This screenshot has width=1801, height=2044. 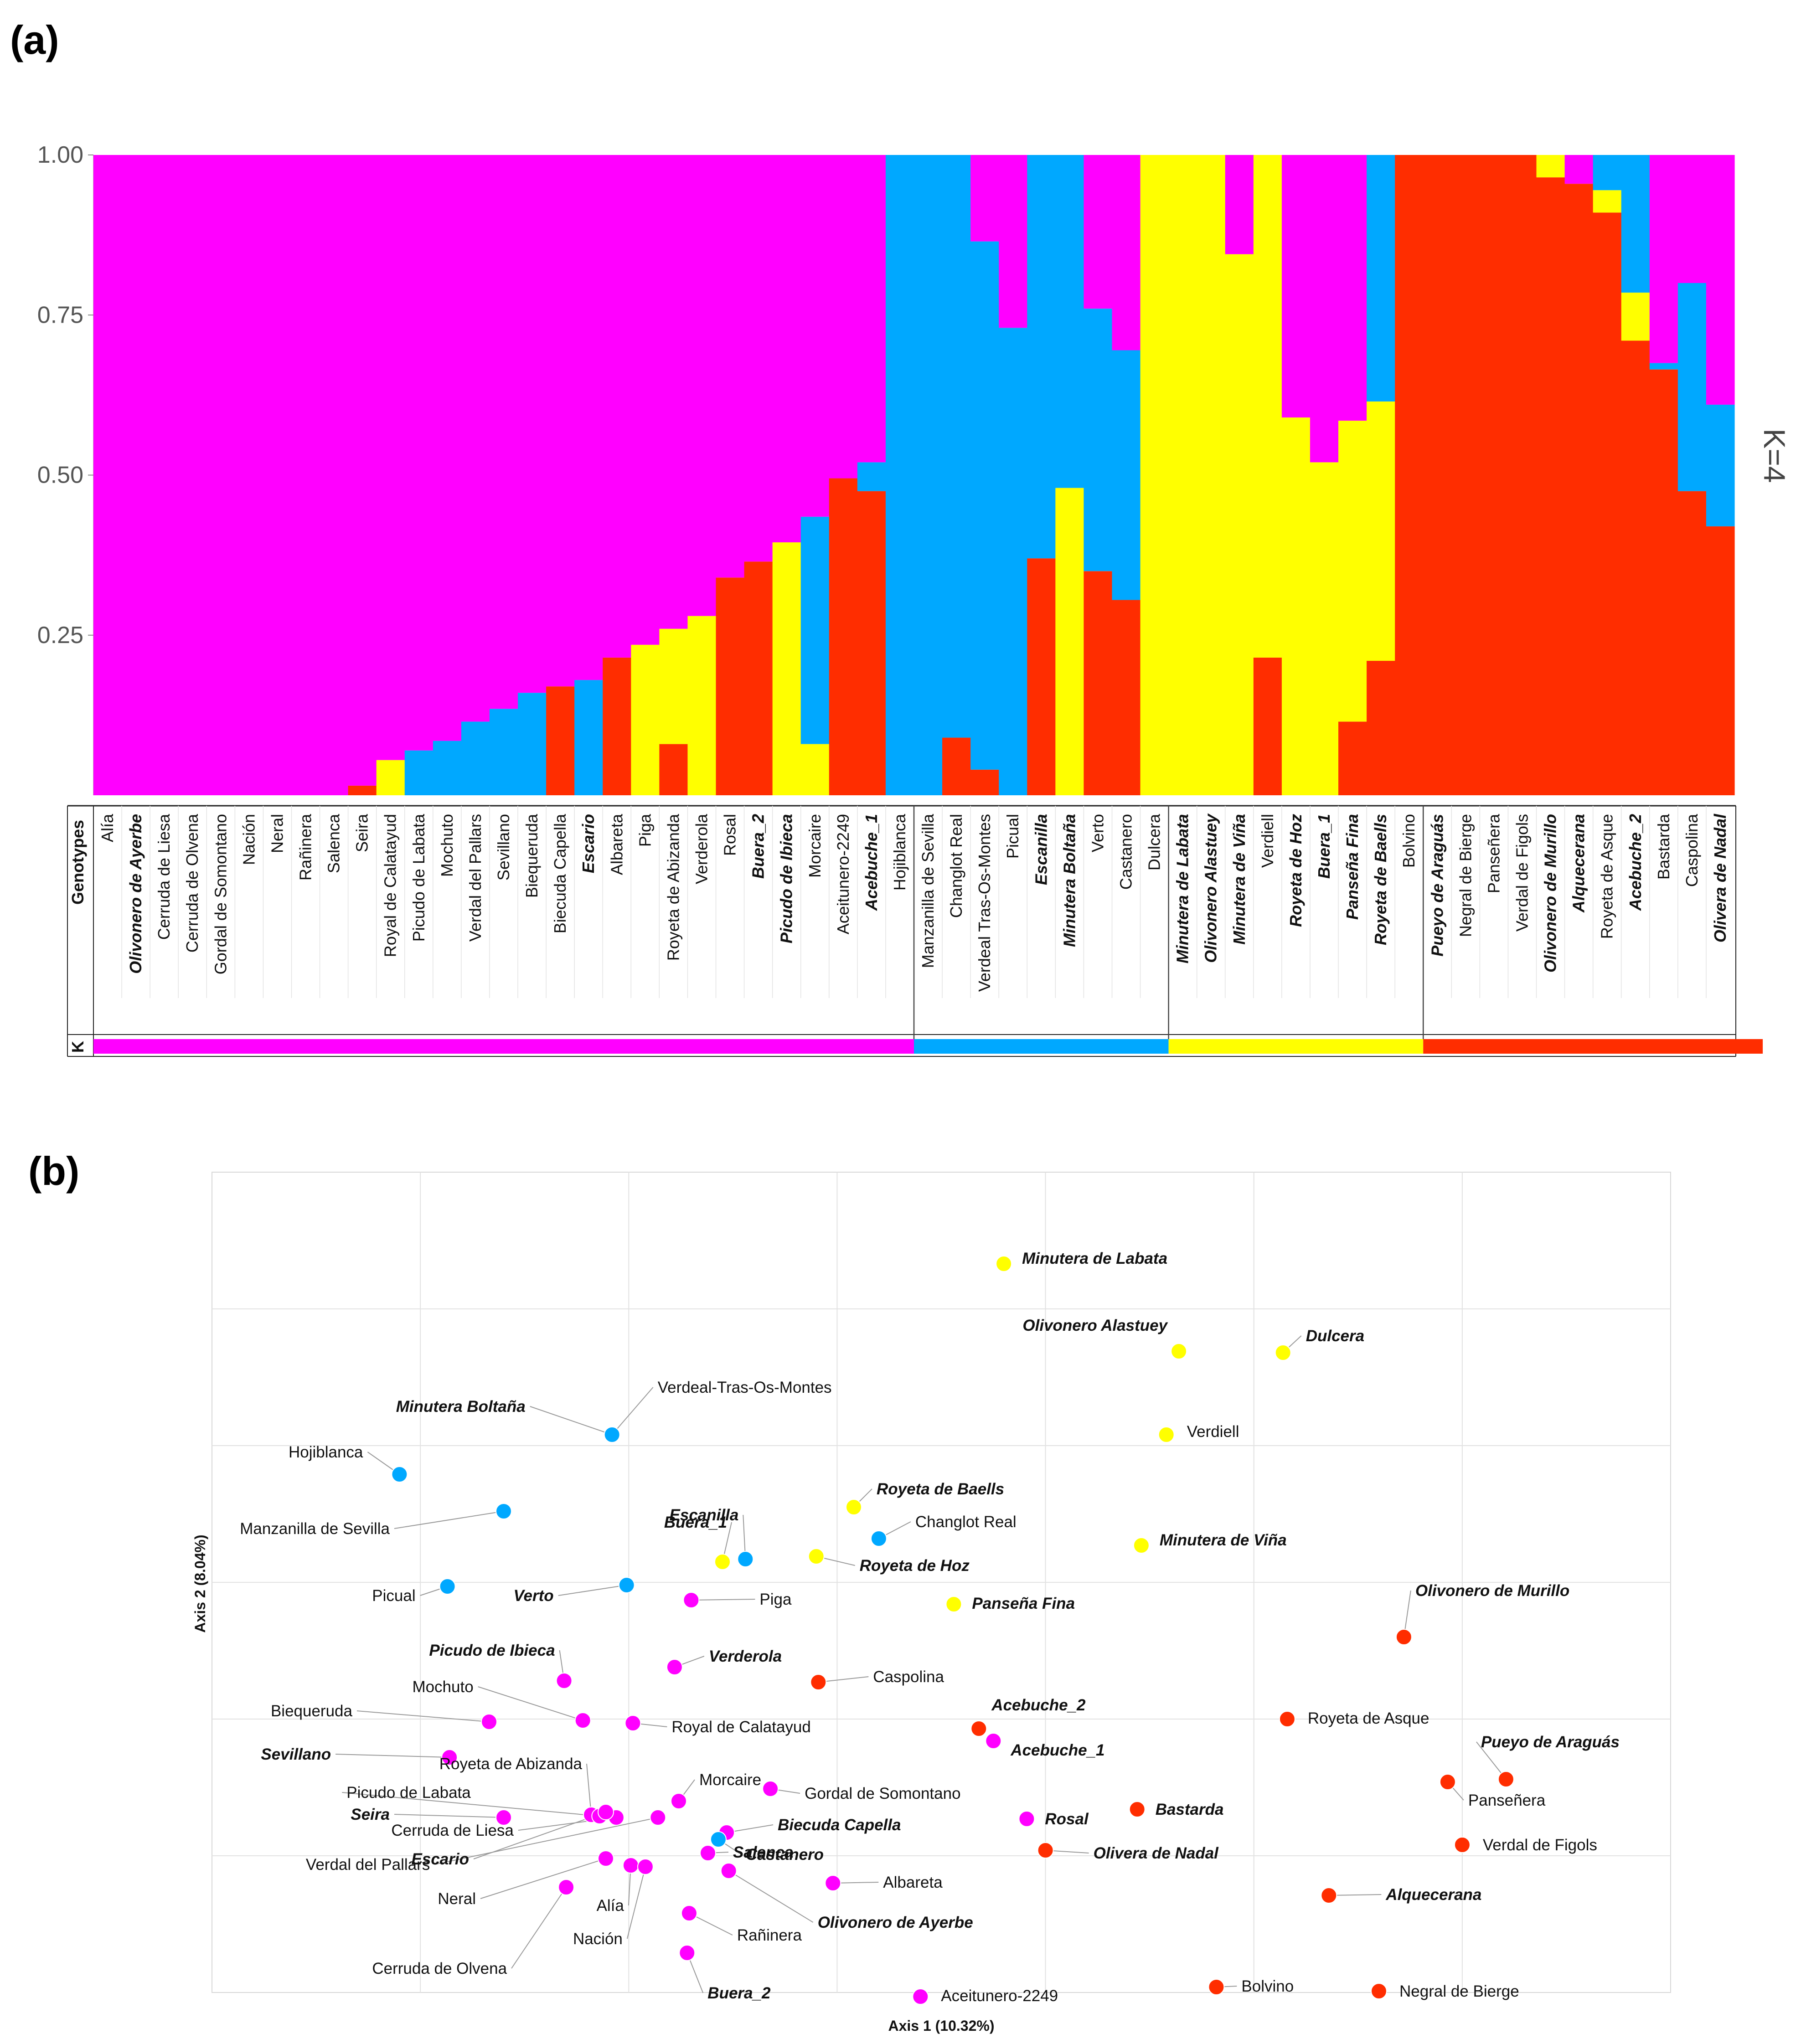 I want to click on genotype-label: Verdal del Pallars, so click(x=475, y=878).